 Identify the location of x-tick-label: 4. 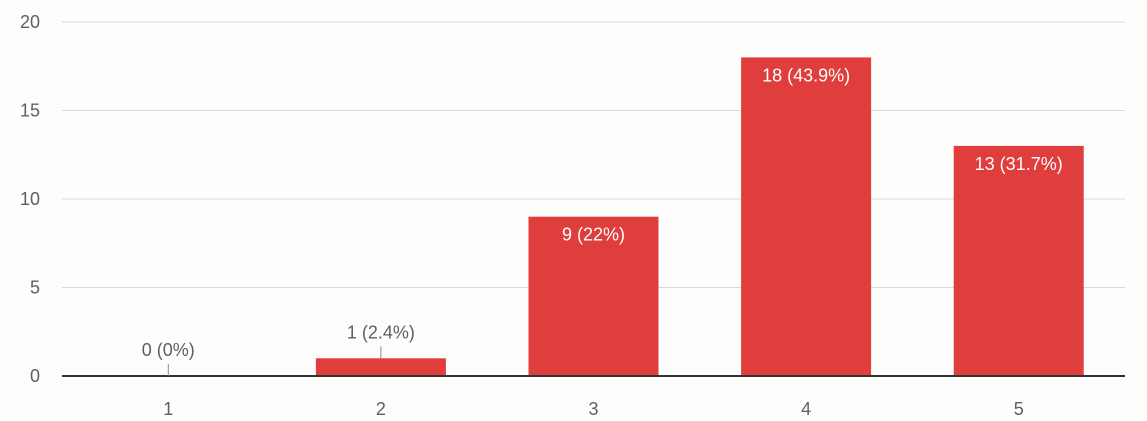
(806, 409).